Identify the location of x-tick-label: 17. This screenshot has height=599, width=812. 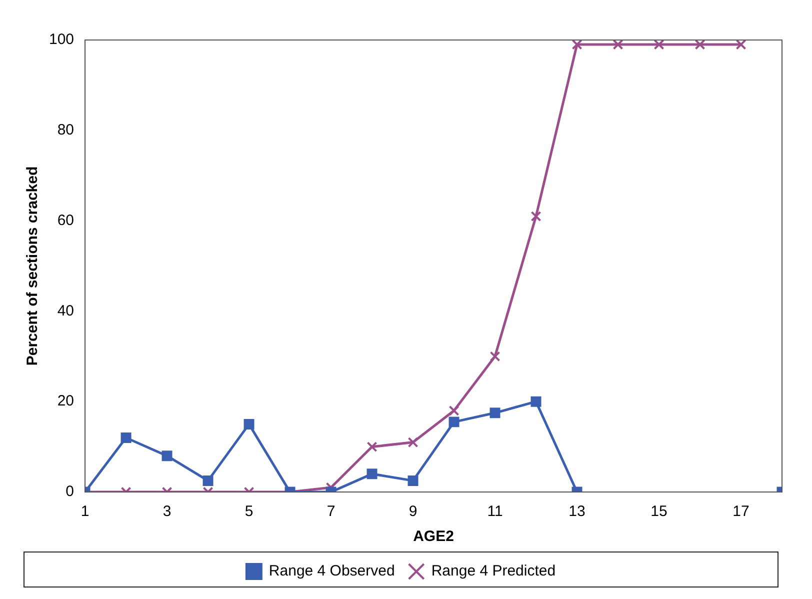
(741, 511).